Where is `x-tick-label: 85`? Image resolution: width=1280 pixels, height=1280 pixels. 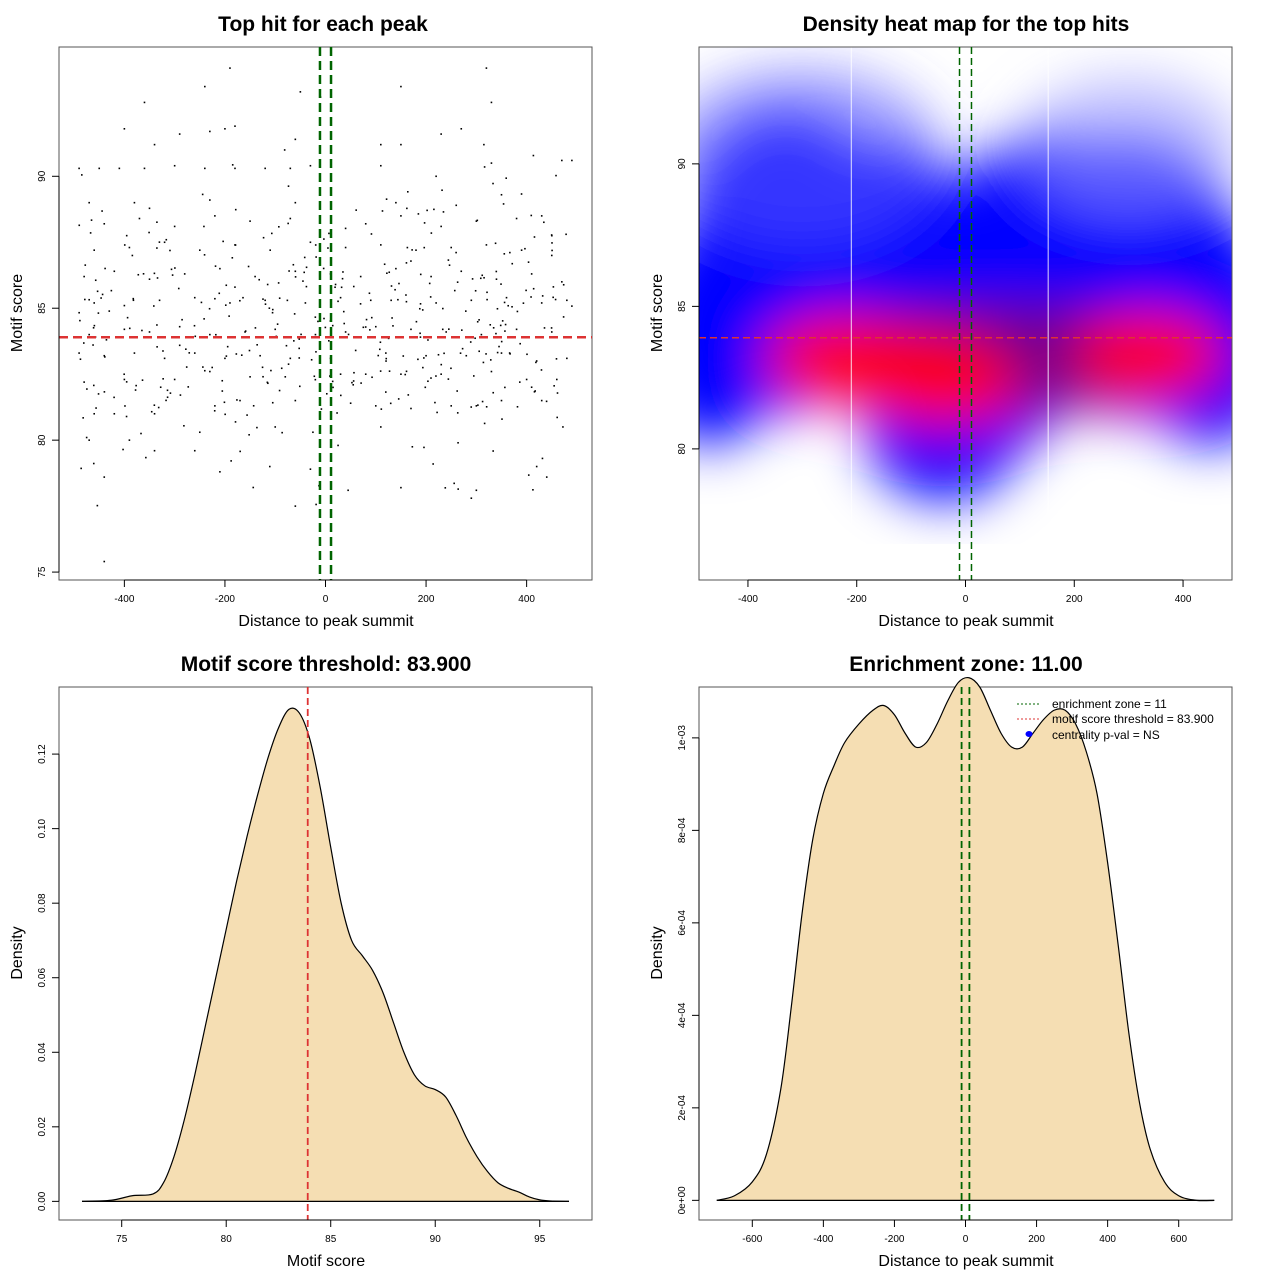
x-tick-label: 85 is located at coordinates (331, 1239).